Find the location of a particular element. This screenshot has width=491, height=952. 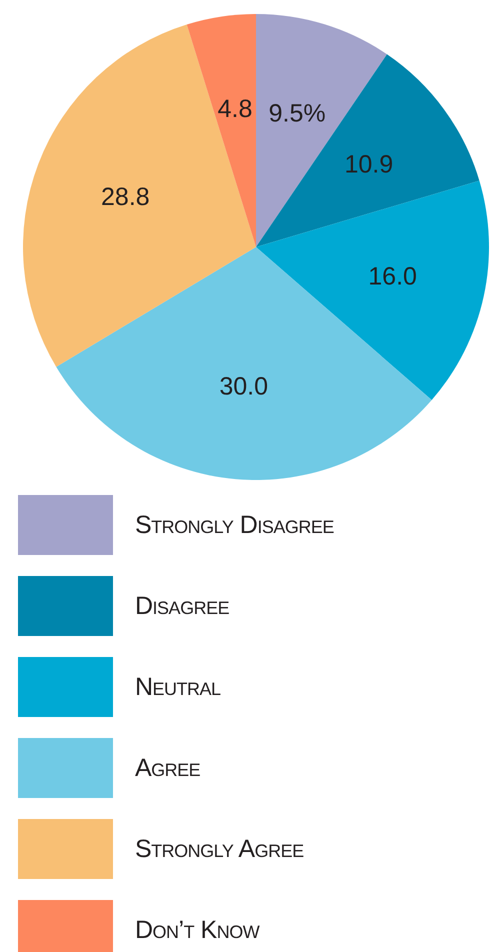

legend-label: Disagree is located at coordinates (182, 606).